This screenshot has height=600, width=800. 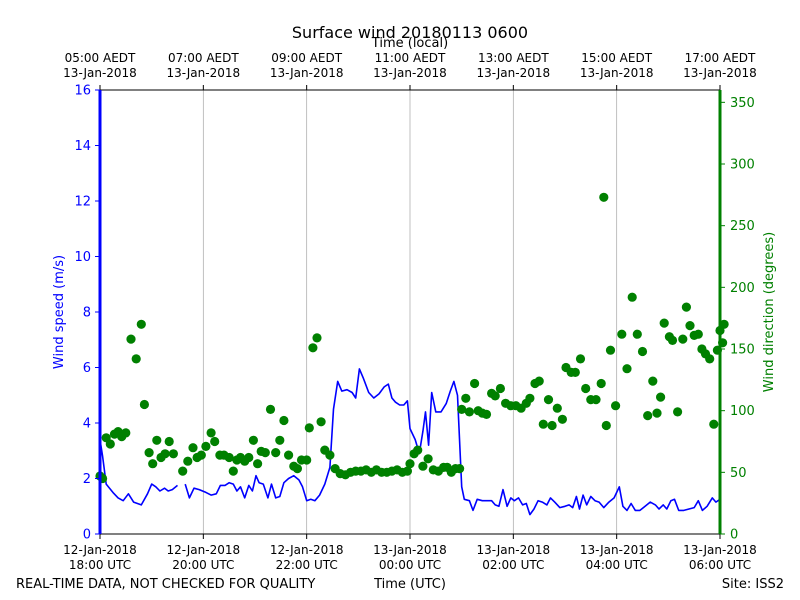 I want to click on wind-speed-line, so click(x=139, y=472).